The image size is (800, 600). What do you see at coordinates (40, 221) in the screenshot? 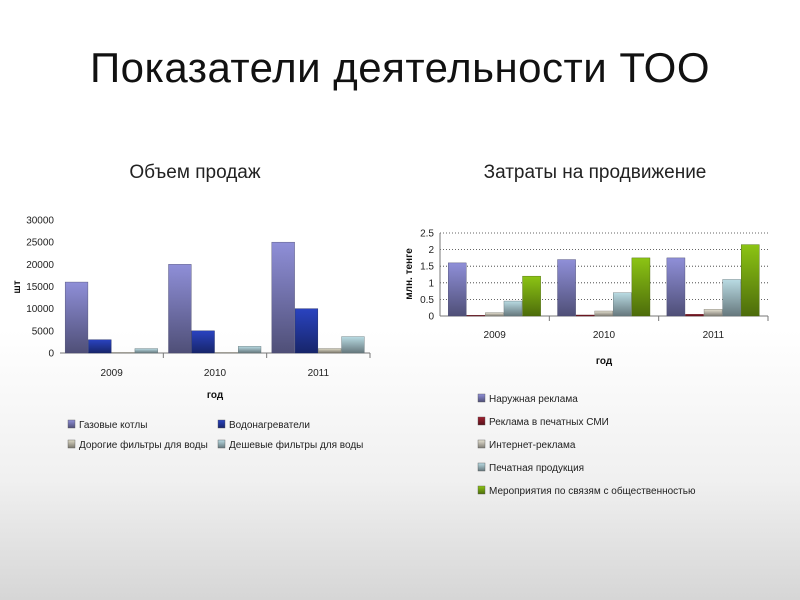
I see `y-tick-label: 30000` at bounding box center [40, 221].